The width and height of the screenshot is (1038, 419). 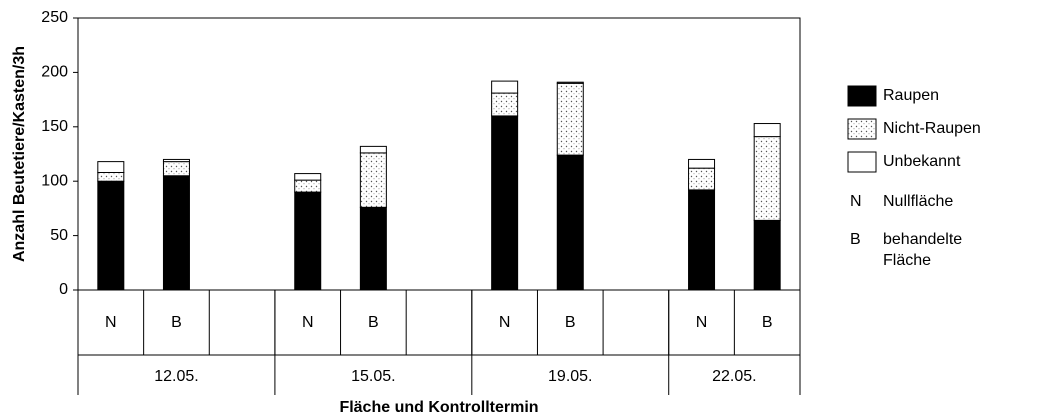 What do you see at coordinates (54, 180) in the screenshot?
I see `y-tick-label: 100` at bounding box center [54, 180].